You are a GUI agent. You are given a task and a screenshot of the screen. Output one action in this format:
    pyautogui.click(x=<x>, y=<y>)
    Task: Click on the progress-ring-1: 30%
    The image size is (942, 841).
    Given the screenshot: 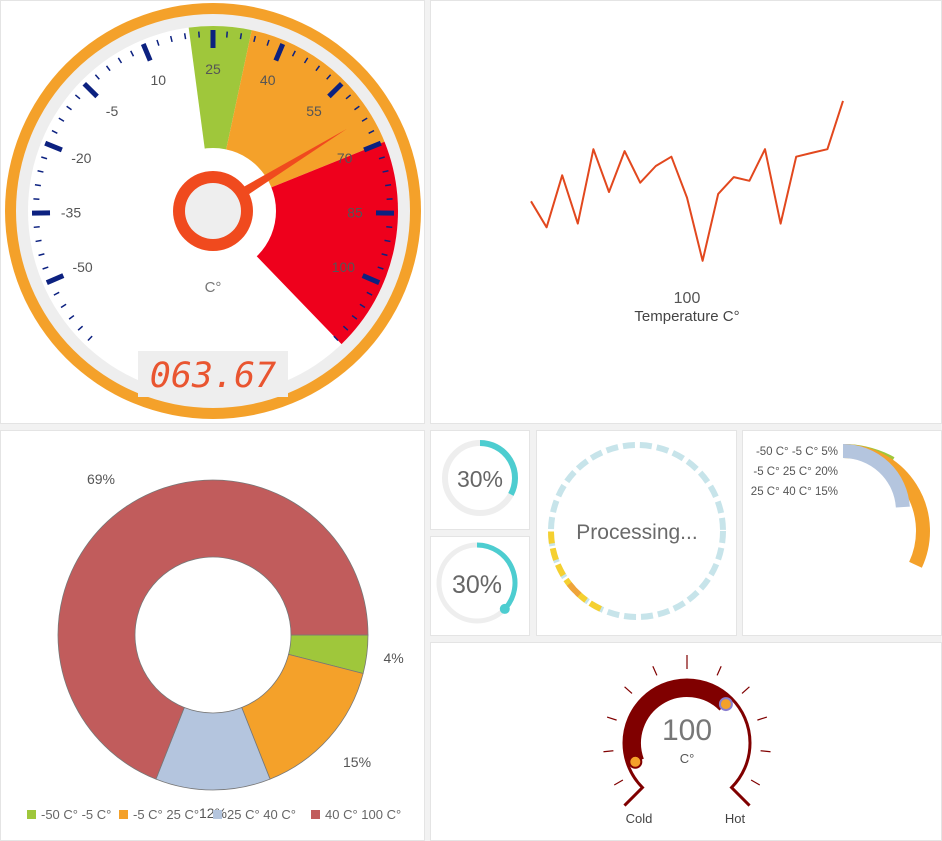 What is the action you would take?
    pyautogui.click(x=480, y=478)
    